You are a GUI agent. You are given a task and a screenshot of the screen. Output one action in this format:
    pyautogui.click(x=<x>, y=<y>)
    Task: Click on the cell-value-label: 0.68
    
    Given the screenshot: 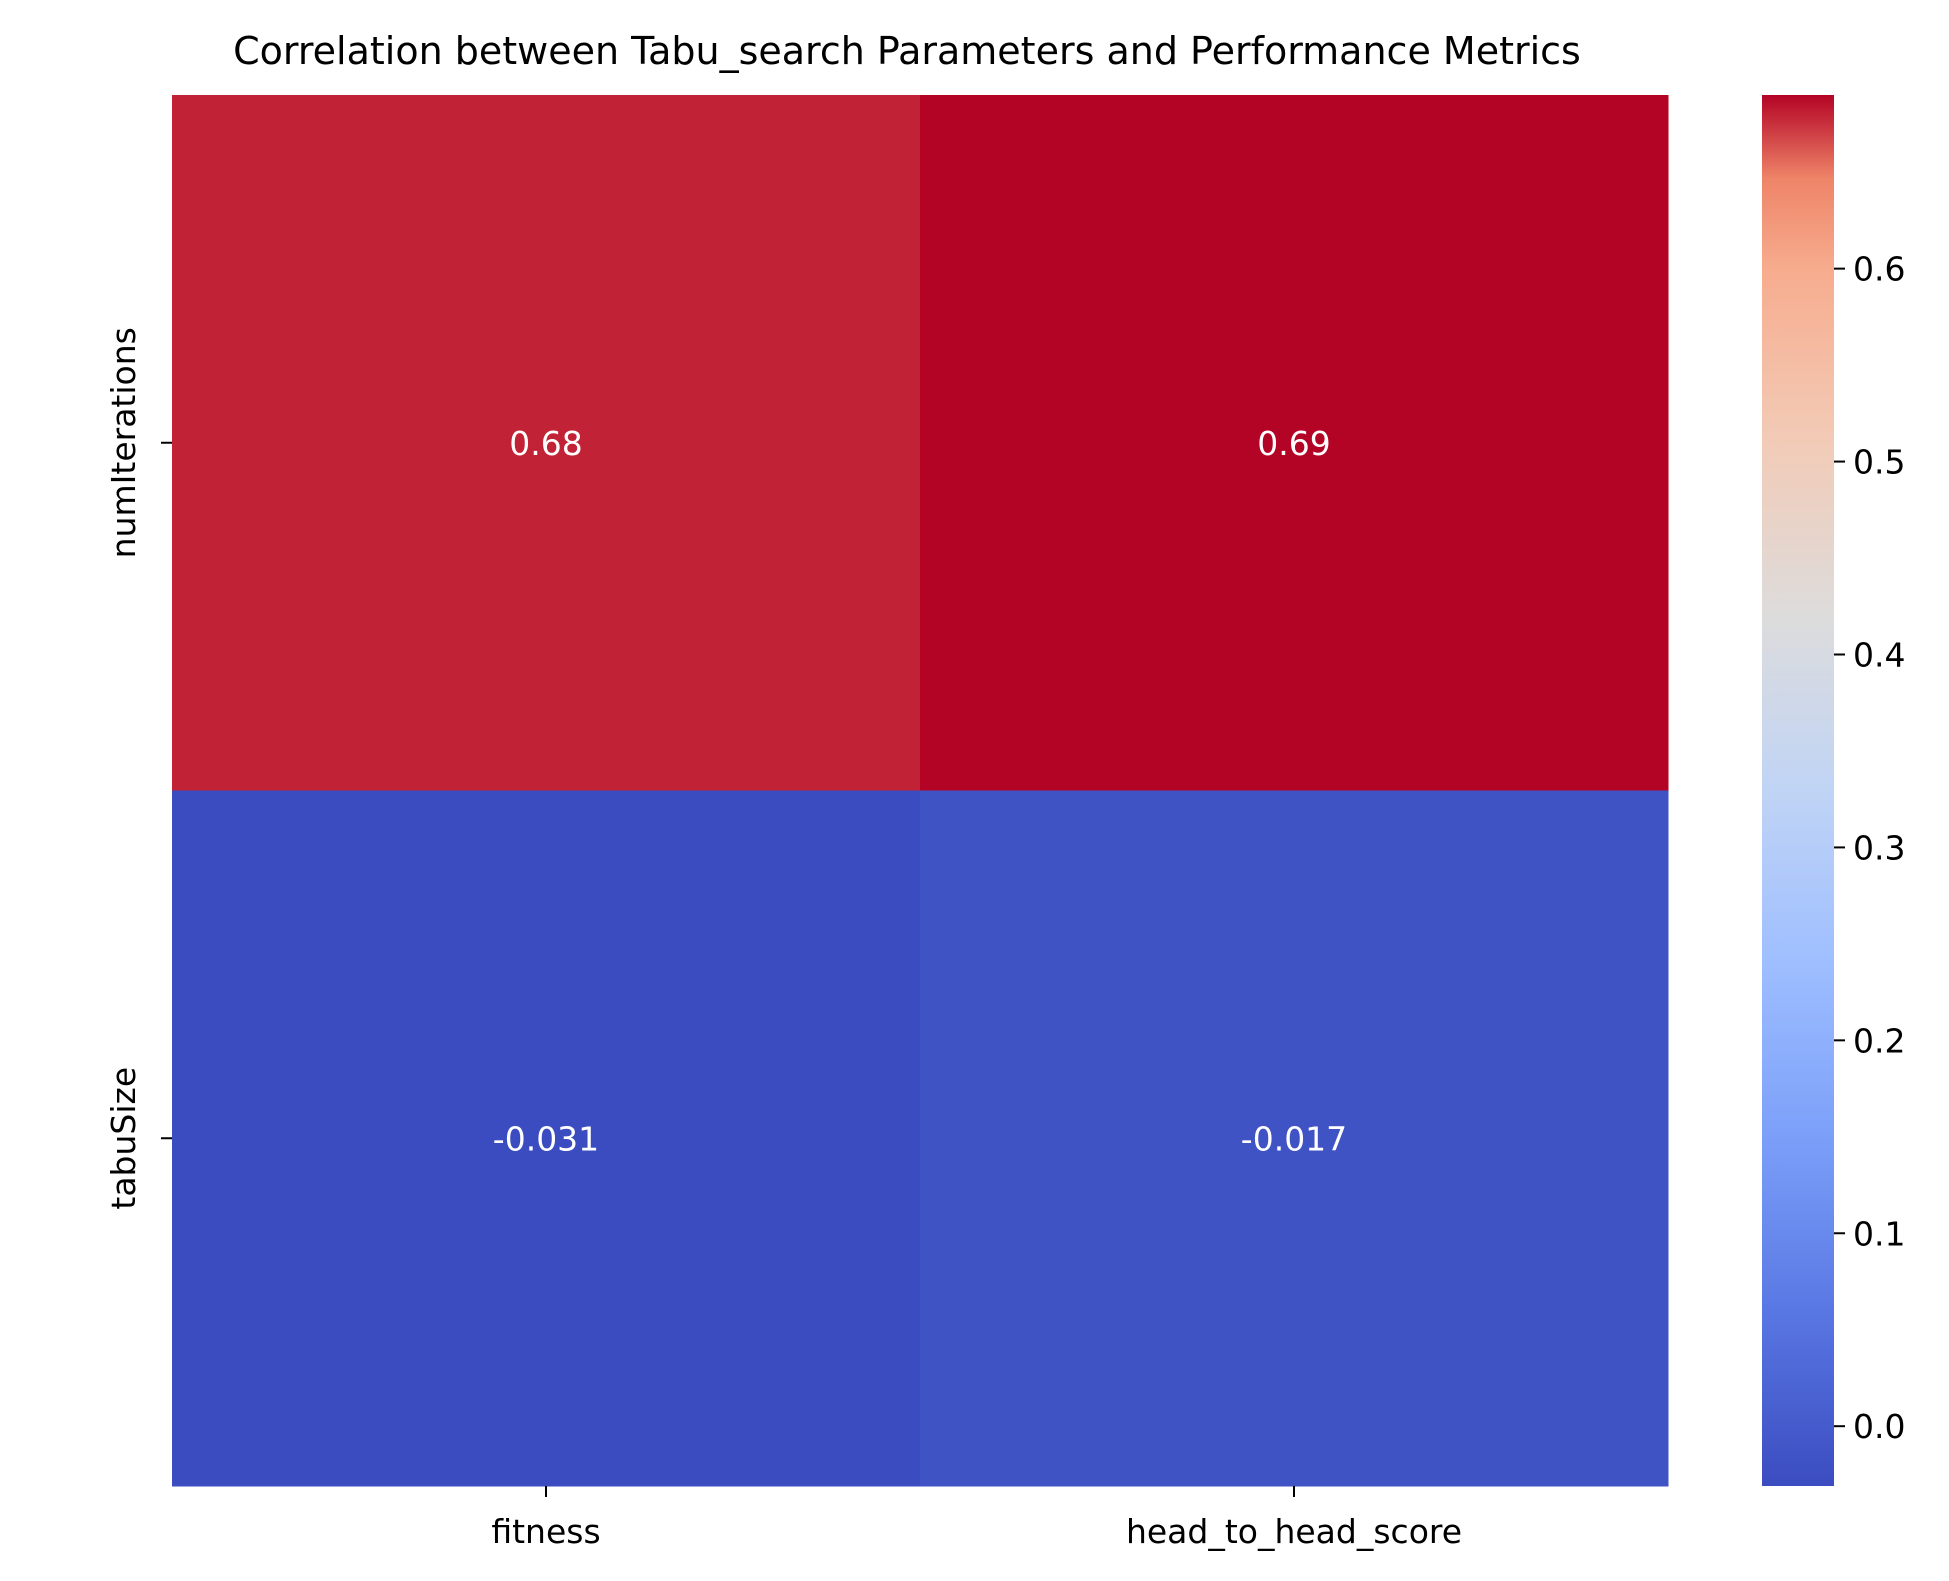 What is the action you would take?
    pyautogui.click(x=545, y=443)
    